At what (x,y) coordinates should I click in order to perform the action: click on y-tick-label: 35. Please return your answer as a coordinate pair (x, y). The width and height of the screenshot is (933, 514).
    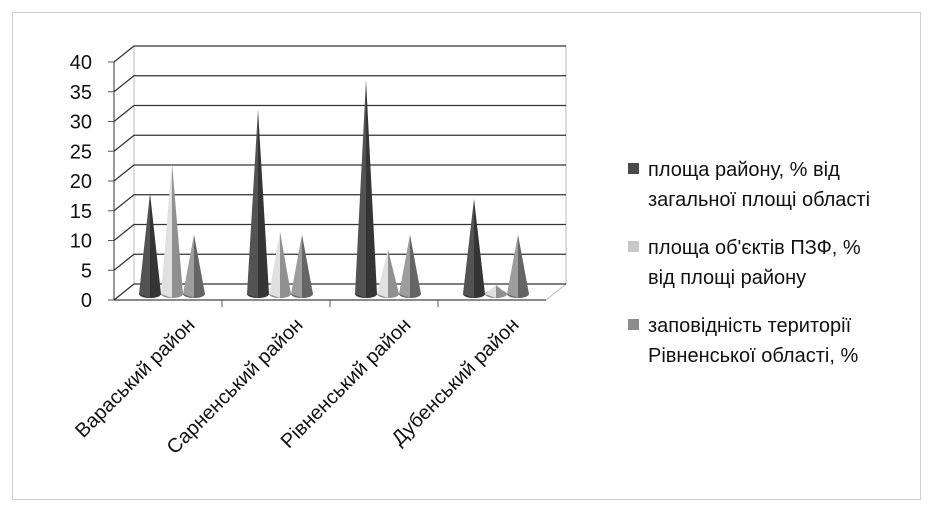
    Looking at the image, I should click on (81, 93).